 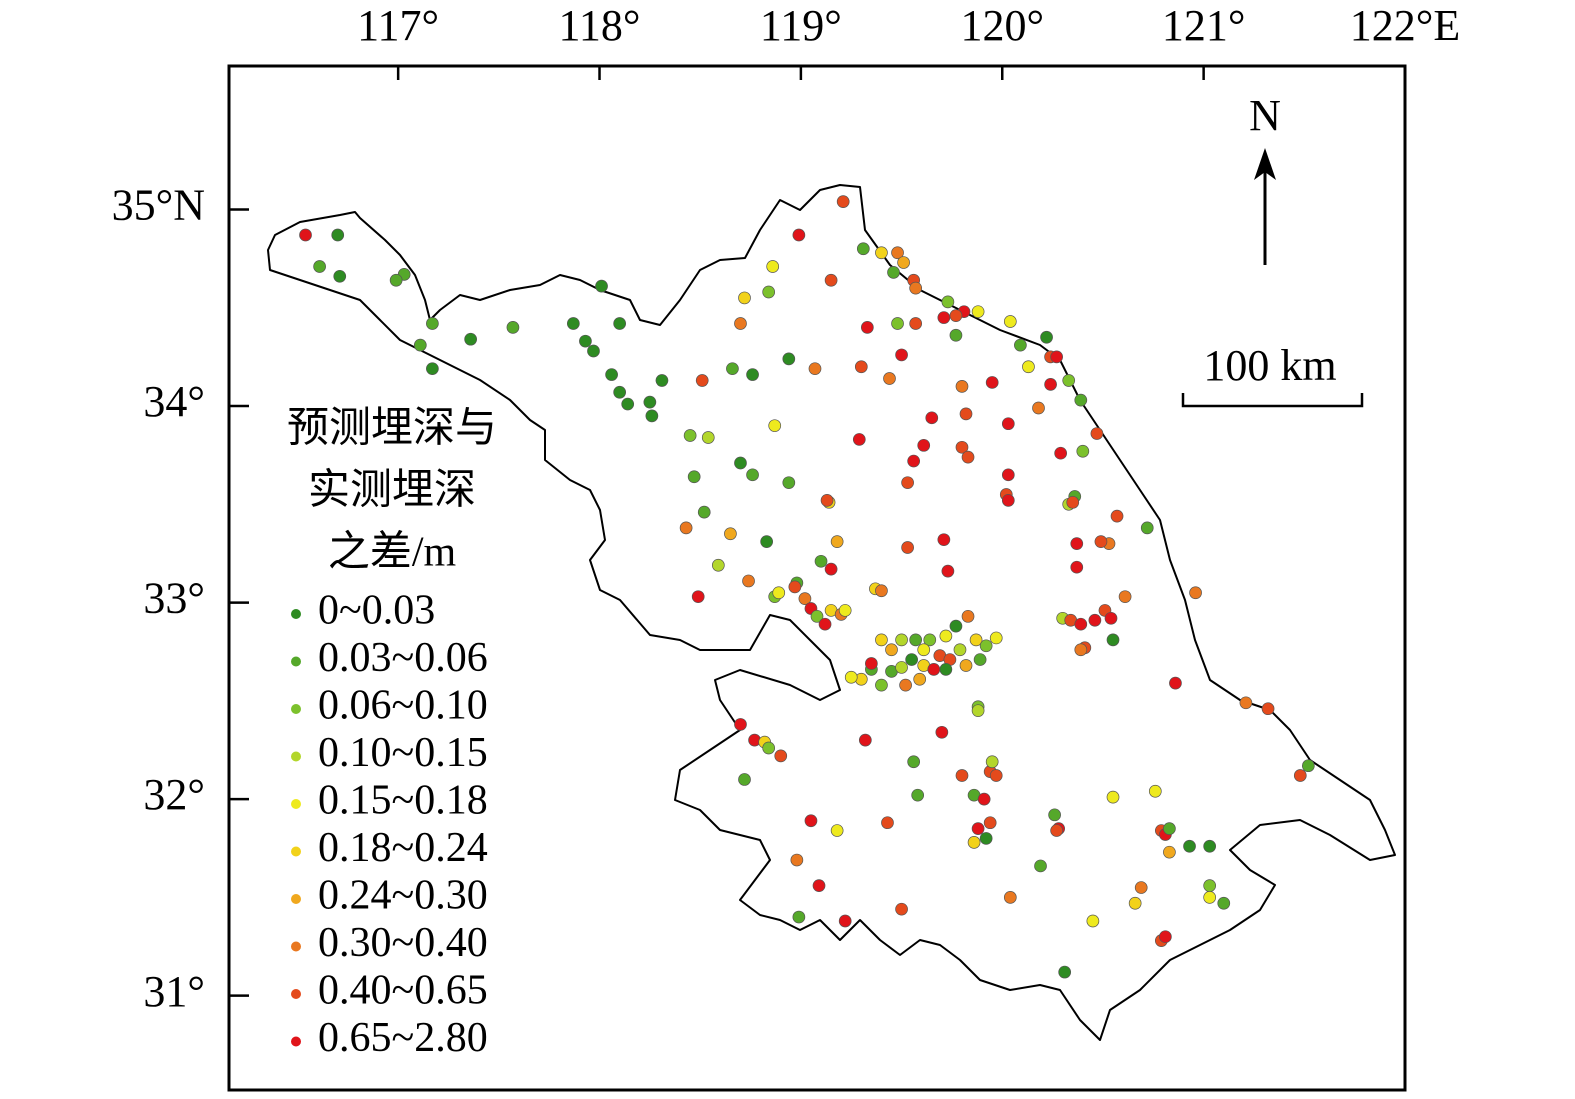 What do you see at coordinates (392, 553) in the screenshot?
I see `legend-title: 之差/m` at bounding box center [392, 553].